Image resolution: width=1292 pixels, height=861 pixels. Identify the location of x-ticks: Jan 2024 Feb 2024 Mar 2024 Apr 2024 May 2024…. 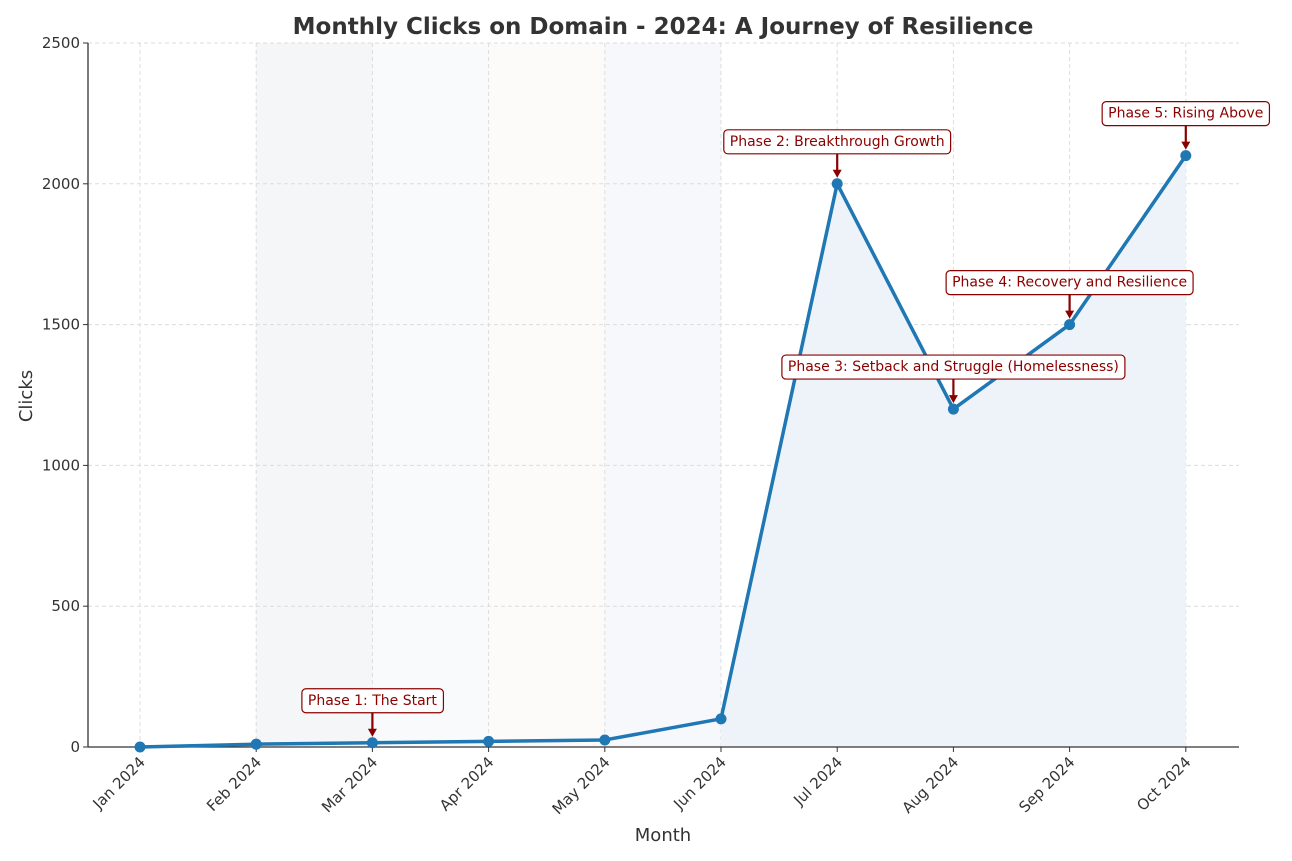
(642, 782).